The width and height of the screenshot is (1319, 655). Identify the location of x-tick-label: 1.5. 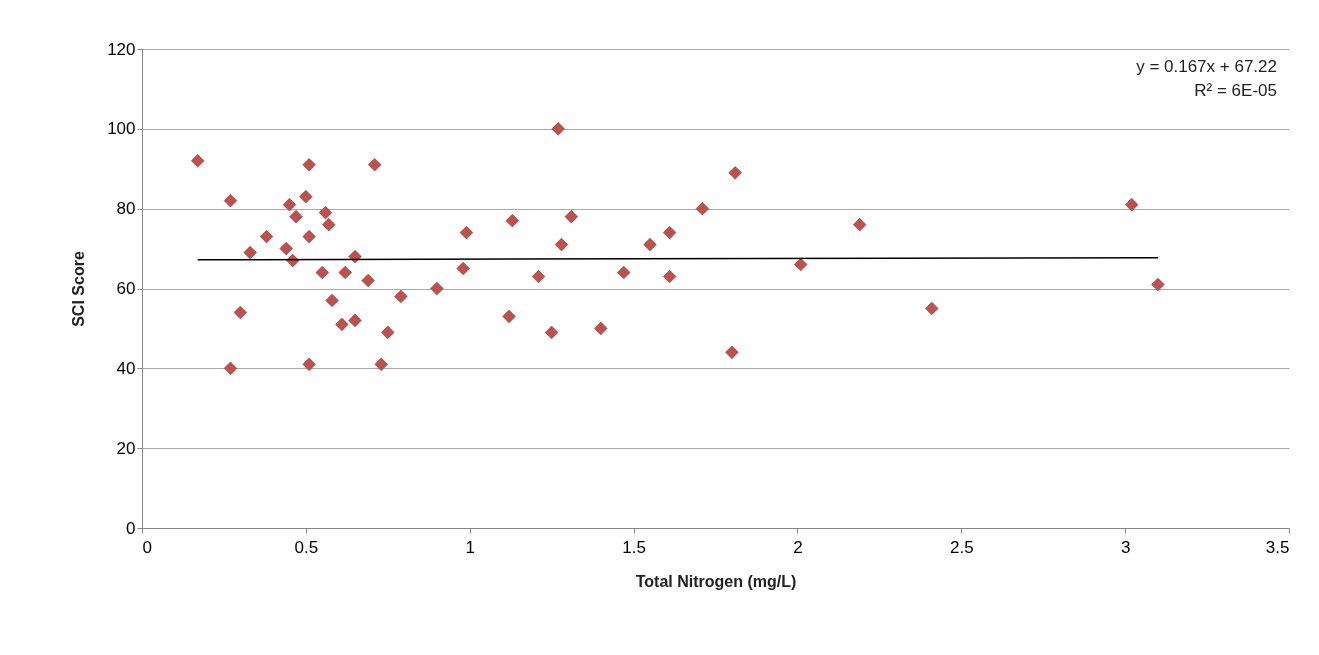
(634, 547).